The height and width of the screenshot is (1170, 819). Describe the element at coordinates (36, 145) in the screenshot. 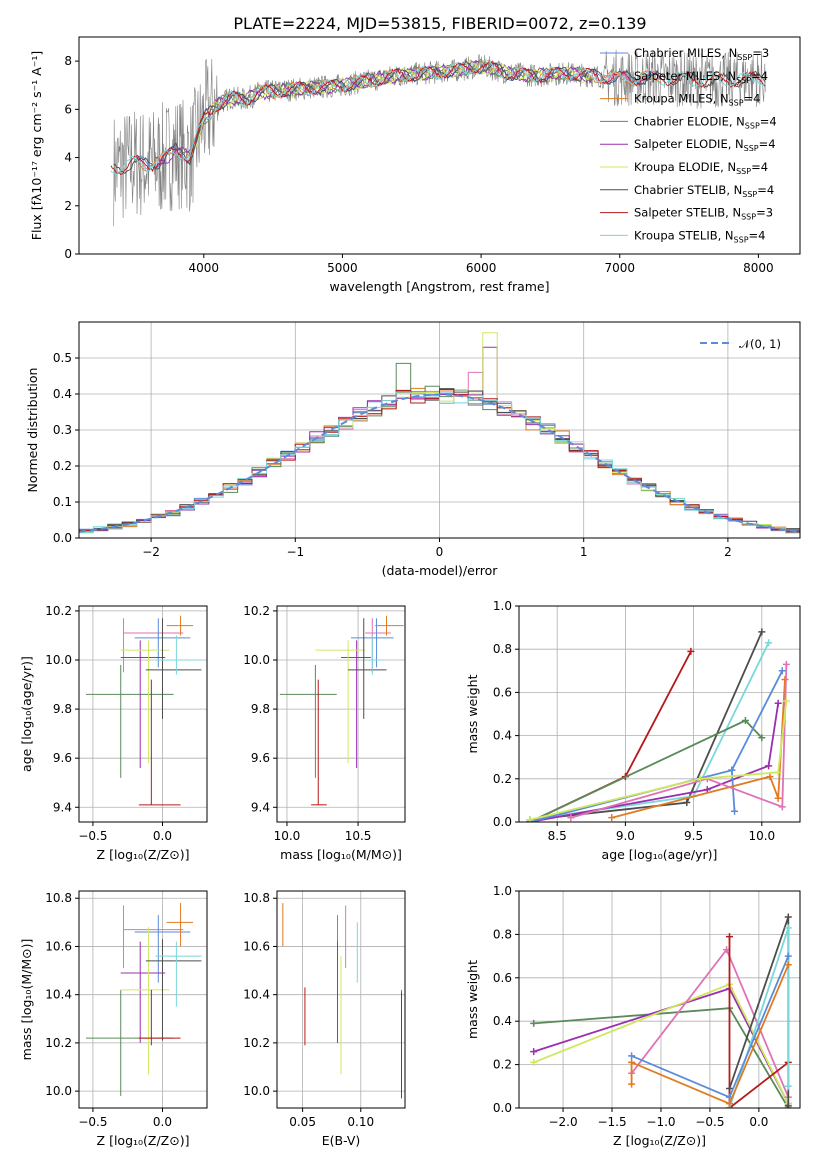

I see `y-axis-label: Flux [fλ10⁻¹⁷ erg cm⁻² s⁻¹ A⁻¹]` at that location.